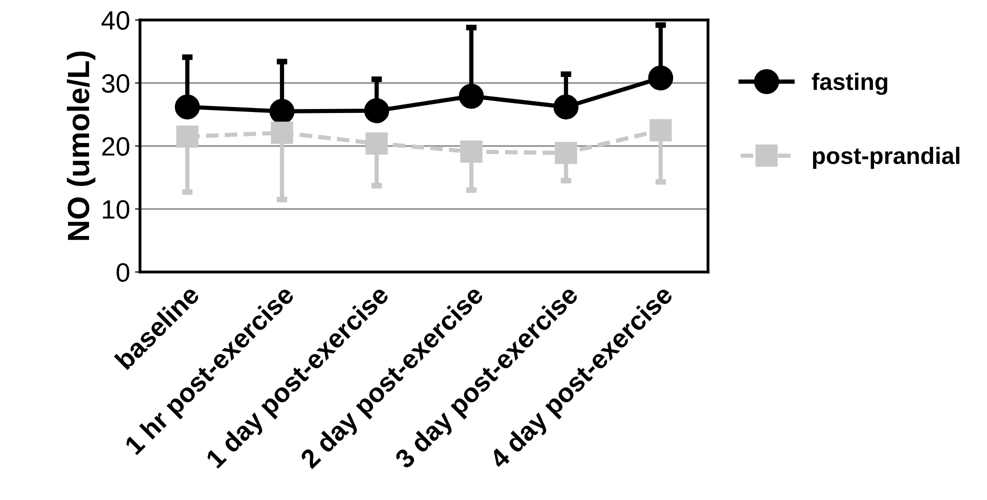 The height and width of the screenshot is (500, 987). What do you see at coordinates (886, 157) in the screenshot?
I see `legend-label: post-prandial` at bounding box center [886, 157].